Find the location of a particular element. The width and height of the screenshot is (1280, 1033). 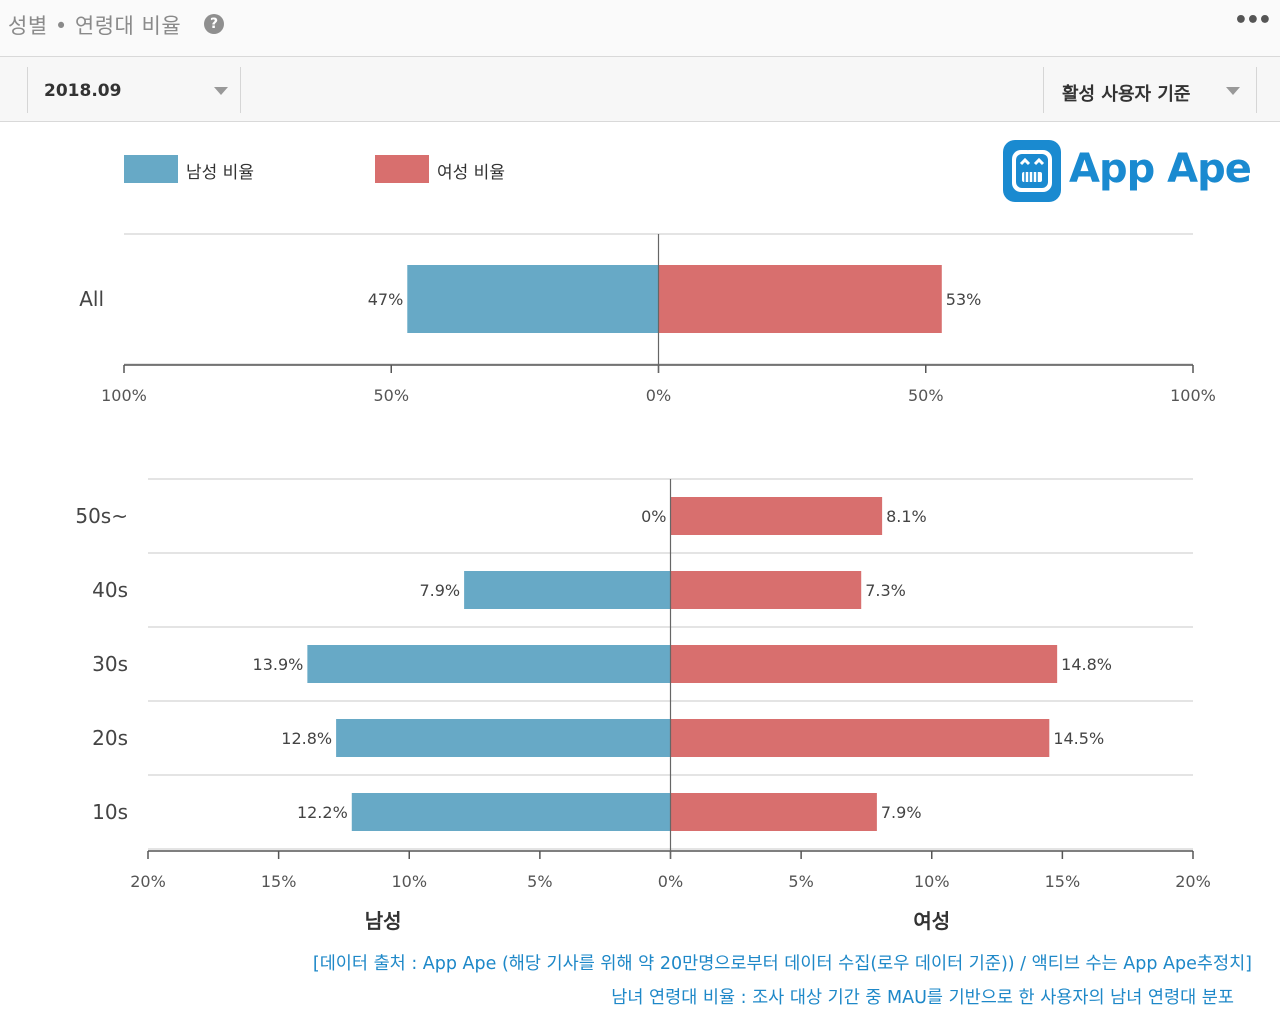

male-value-label: 13.9% is located at coordinates (278, 664).